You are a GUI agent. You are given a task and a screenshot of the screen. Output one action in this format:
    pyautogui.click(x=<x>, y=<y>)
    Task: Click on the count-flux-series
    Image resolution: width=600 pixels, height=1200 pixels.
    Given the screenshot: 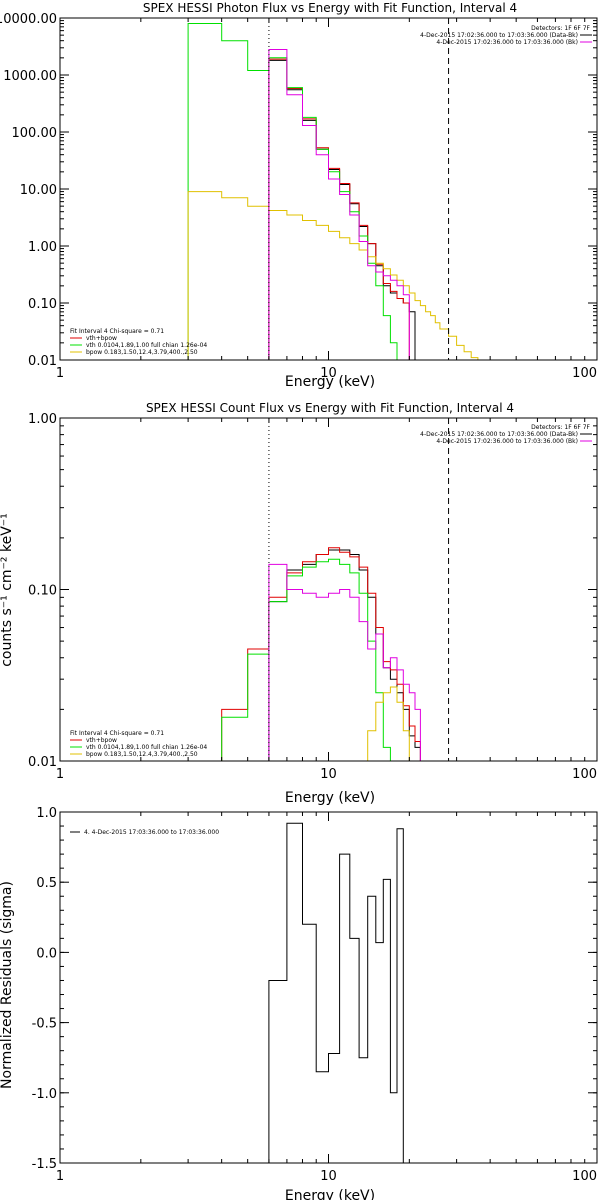 What is the action you would take?
    pyautogui.click(x=304, y=654)
    